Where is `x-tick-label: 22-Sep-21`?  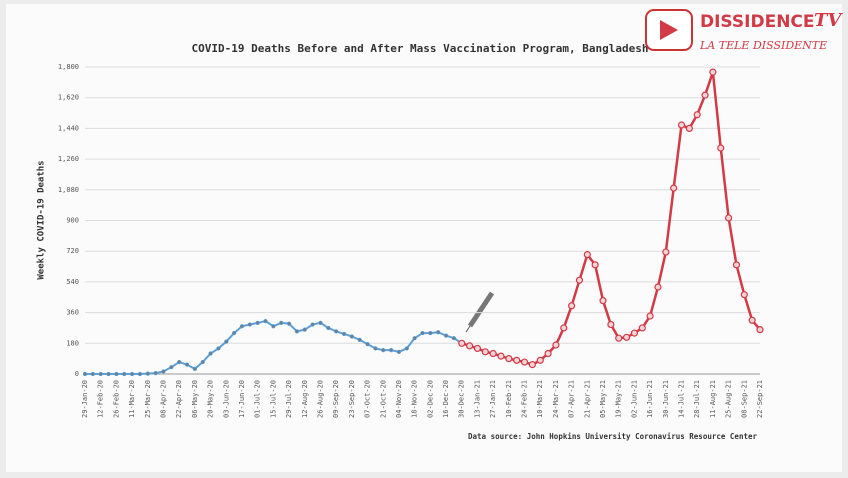
x-tick-label: 22-Sep-21 is located at coordinates (760, 399).